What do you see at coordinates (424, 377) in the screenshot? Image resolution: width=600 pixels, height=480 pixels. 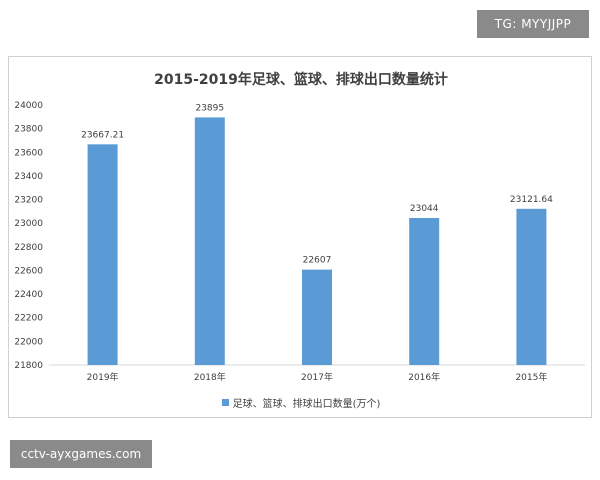 I see `x-tick-label: 2016年` at bounding box center [424, 377].